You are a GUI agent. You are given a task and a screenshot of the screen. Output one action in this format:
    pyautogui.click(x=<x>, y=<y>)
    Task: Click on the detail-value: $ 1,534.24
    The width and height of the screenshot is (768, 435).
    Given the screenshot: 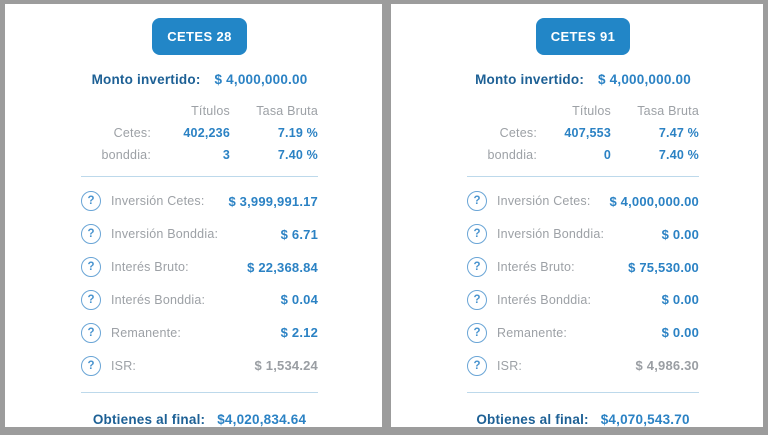 What is the action you would take?
    pyautogui.click(x=286, y=366)
    